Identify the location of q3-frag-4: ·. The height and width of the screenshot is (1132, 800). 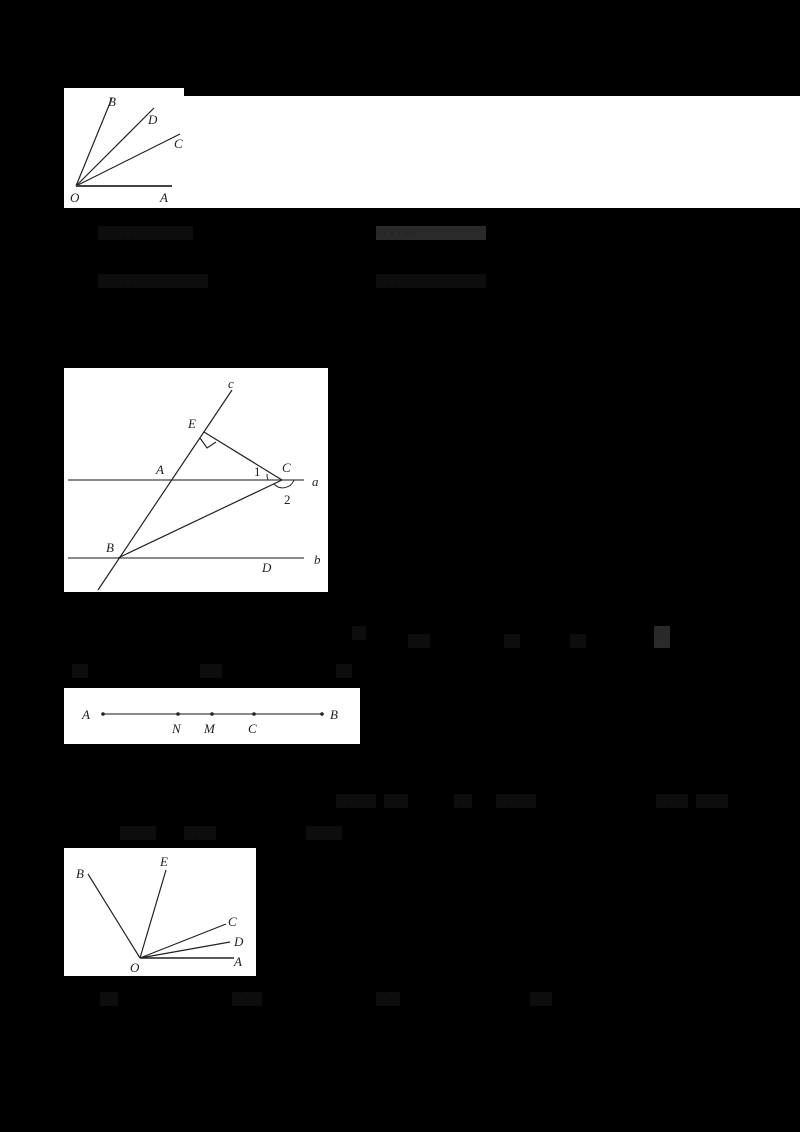
(578, 641).